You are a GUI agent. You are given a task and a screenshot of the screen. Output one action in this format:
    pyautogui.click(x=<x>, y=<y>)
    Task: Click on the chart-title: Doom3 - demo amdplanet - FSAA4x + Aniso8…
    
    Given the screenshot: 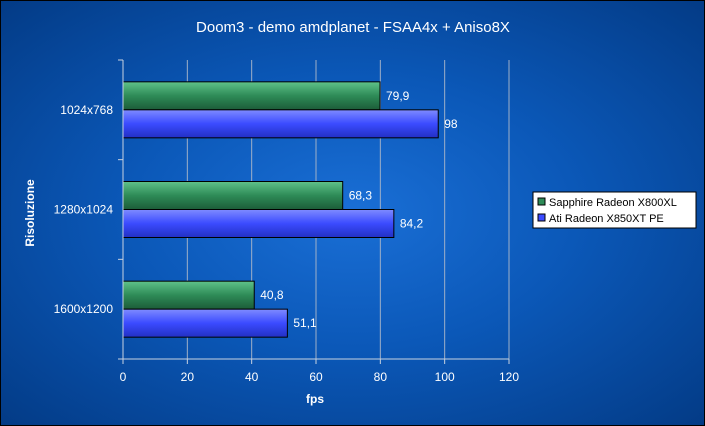 What is the action you would take?
    pyautogui.click(x=353, y=27)
    